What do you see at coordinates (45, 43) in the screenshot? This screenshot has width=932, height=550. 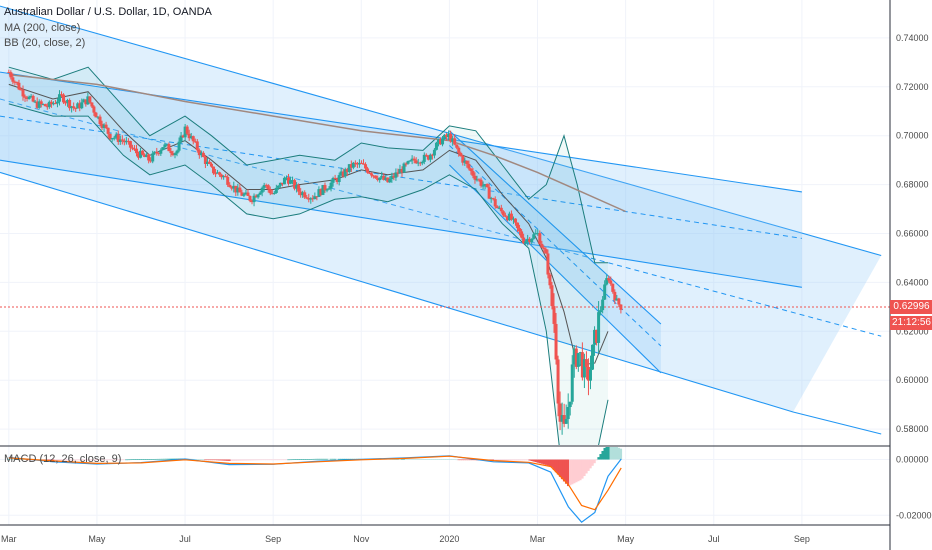 I see `bb-legend: BB (20, close, 2)` at bounding box center [45, 43].